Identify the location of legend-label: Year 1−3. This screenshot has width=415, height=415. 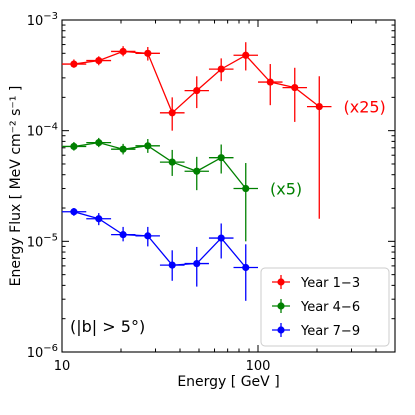
(330, 283).